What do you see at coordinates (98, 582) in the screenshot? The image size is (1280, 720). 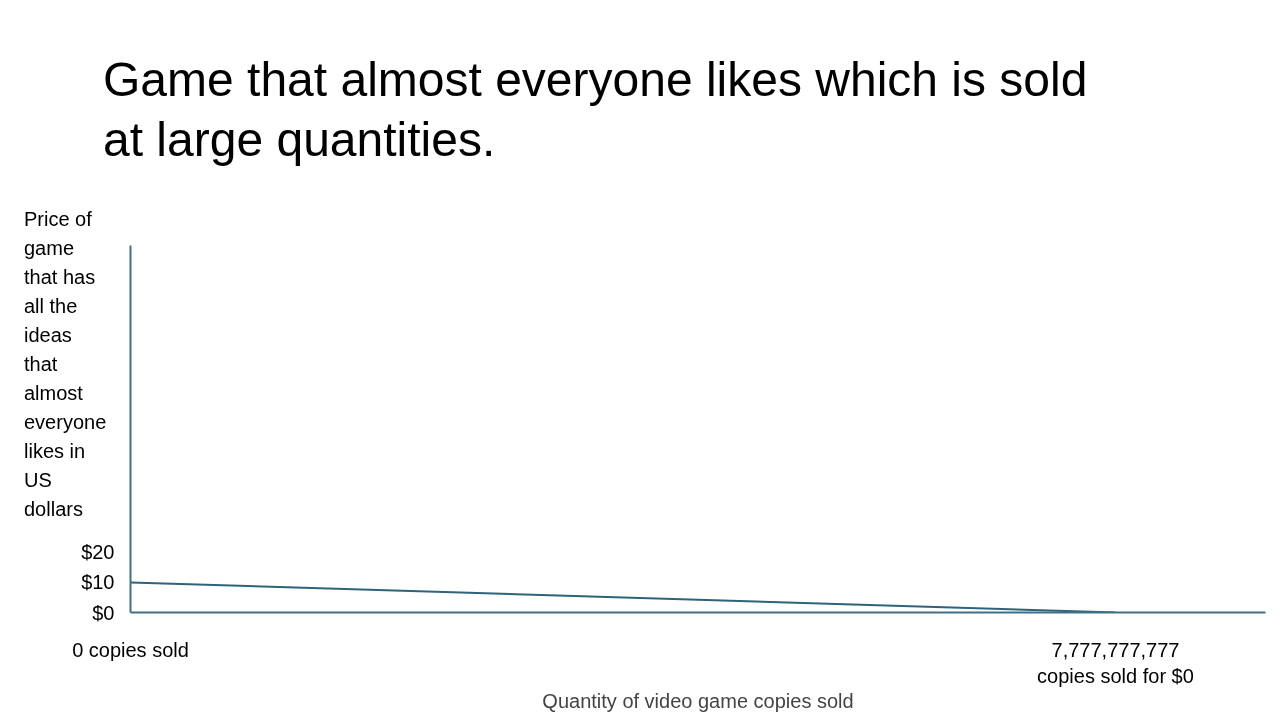 I see `y-tick-label: $10` at bounding box center [98, 582].